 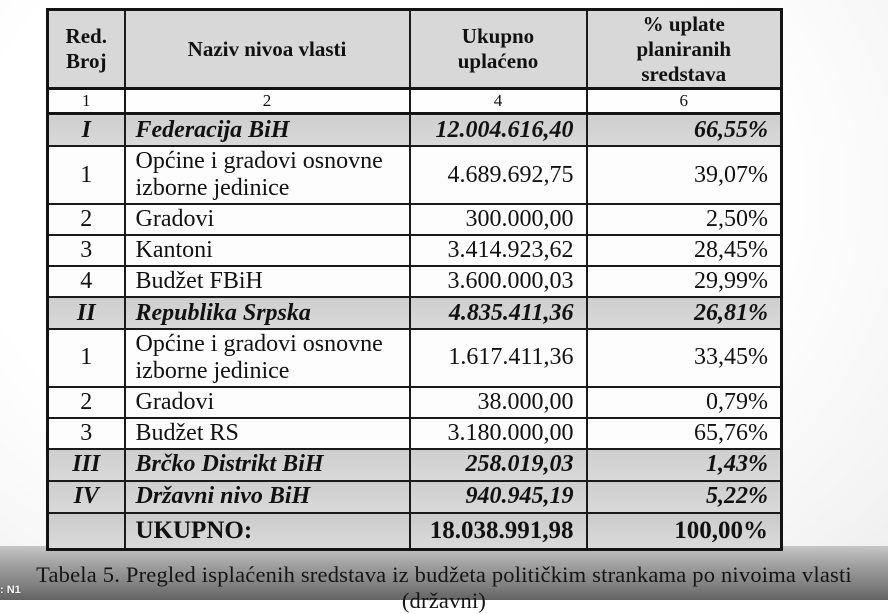 What do you see at coordinates (498, 130) in the screenshot?
I see `cell-ukupno-uplaceno: 12.004.616,40` at bounding box center [498, 130].